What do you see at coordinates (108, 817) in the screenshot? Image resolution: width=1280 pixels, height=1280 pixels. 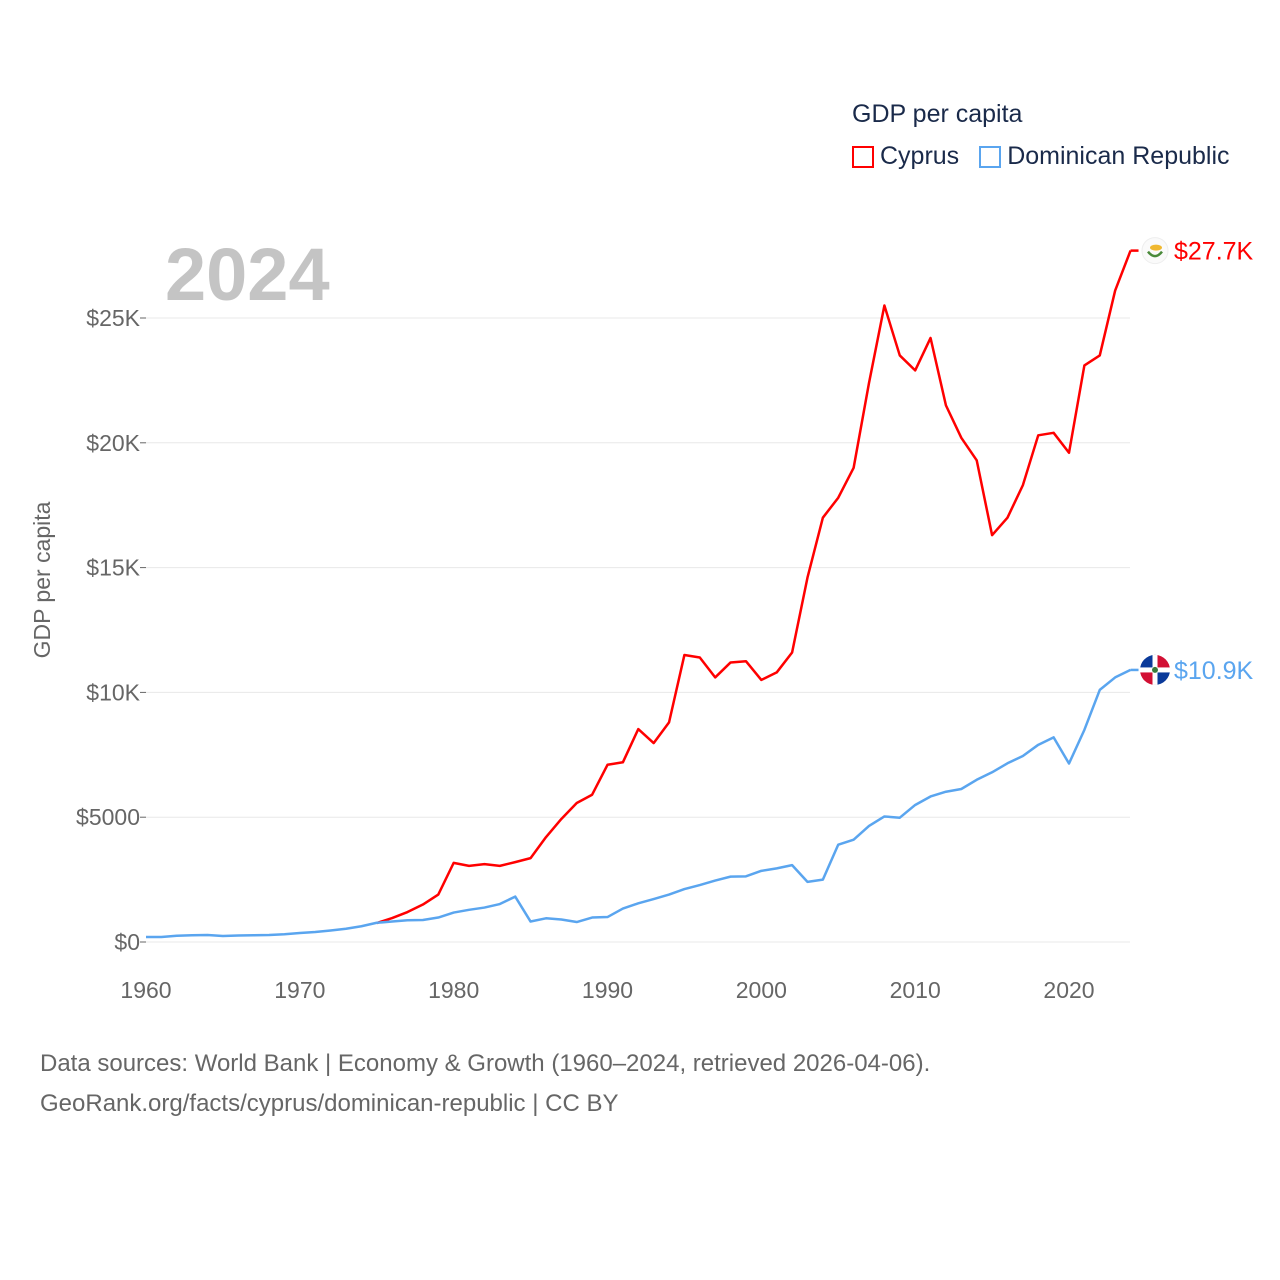 I see `y-tick-label: $5000` at bounding box center [108, 817].